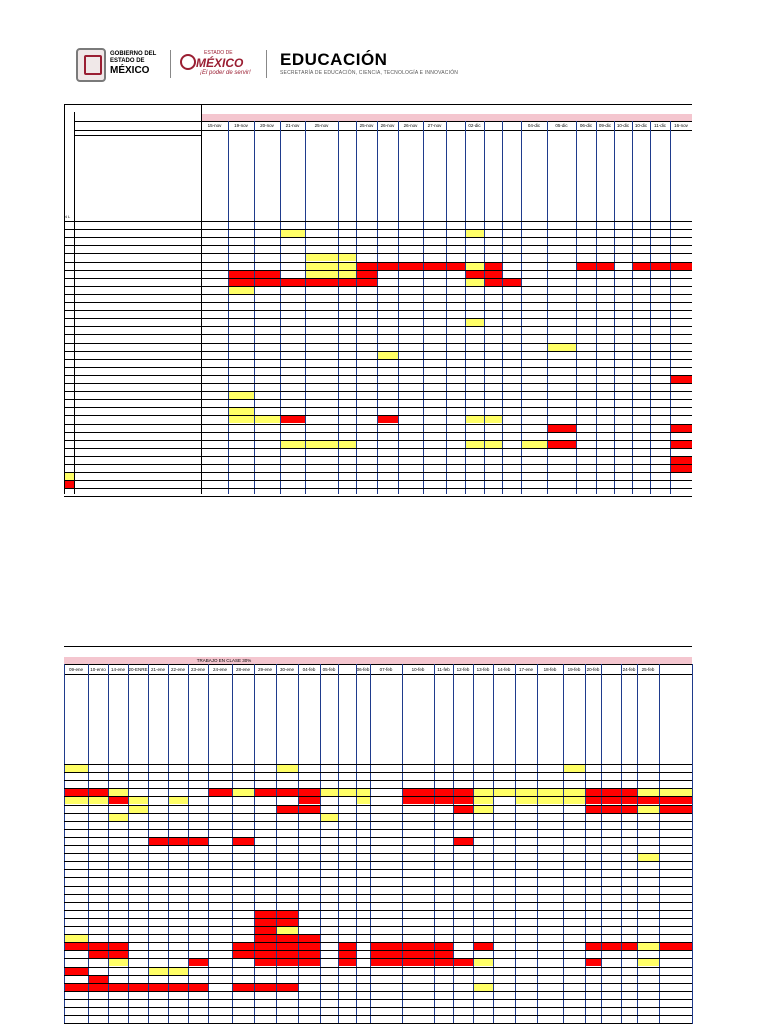 The image size is (768, 1024). What do you see at coordinates (378, 104) in the screenshot?
I see `table1-top-border` at bounding box center [378, 104].